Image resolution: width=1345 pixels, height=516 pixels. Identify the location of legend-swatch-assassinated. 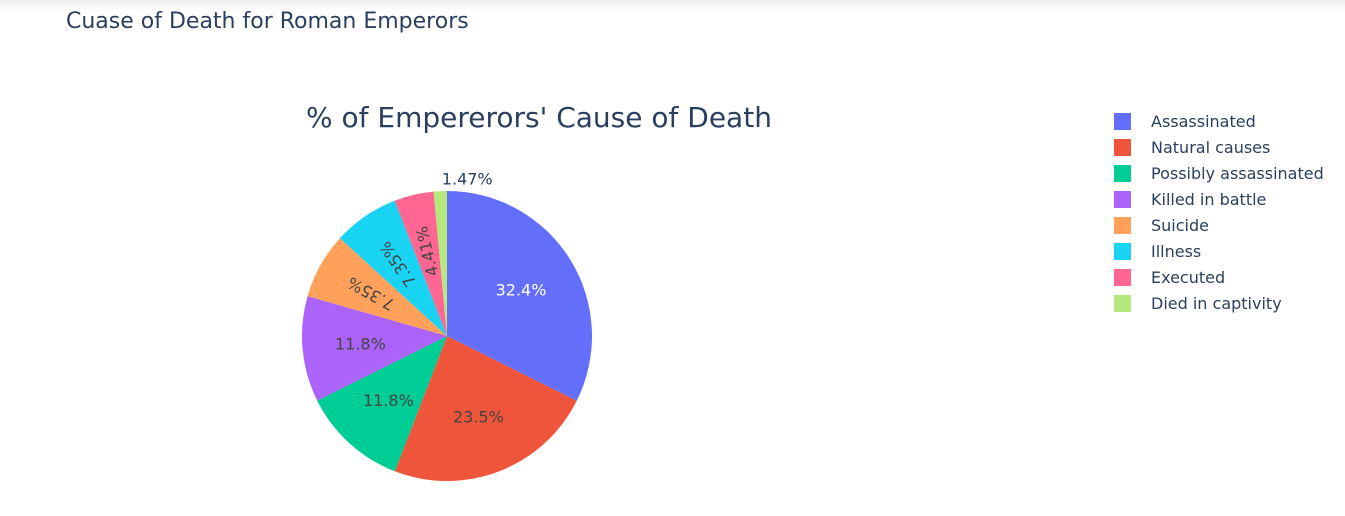
(1122, 121).